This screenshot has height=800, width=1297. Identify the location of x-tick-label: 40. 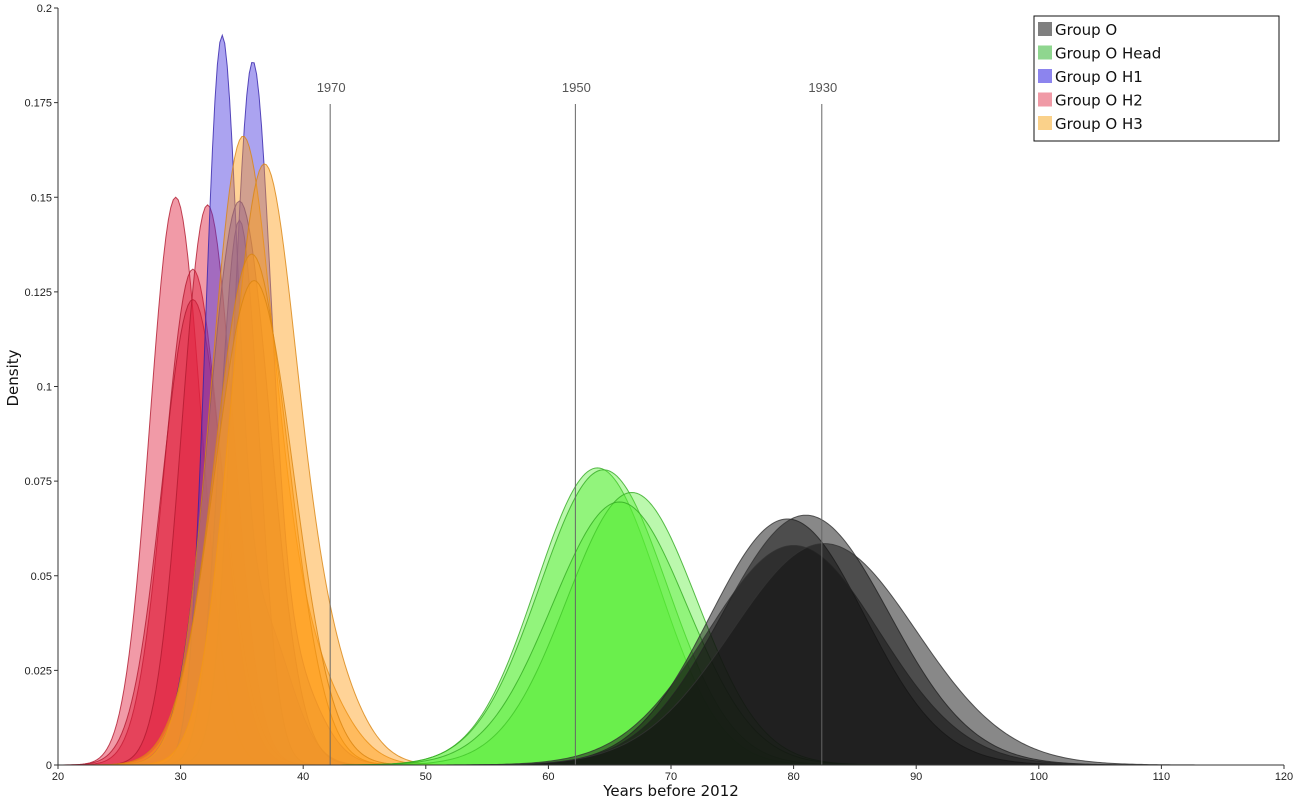
(303, 777).